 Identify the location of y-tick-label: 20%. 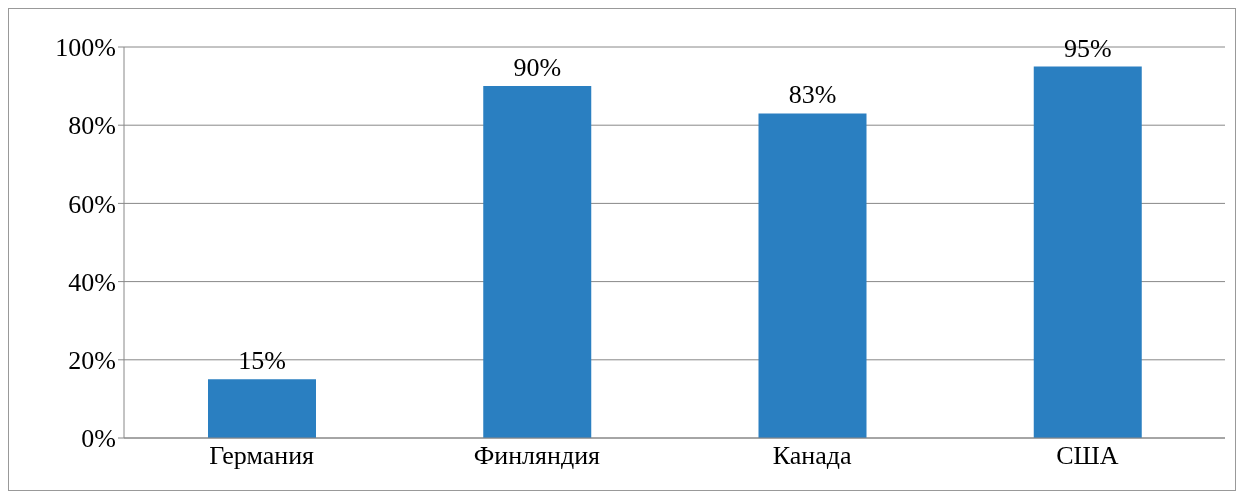
(92, 361).